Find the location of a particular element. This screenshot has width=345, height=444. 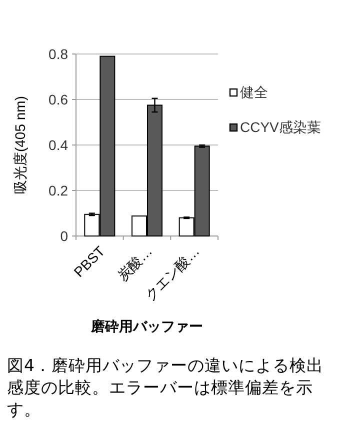

legend-label: CCYV感染葉 is located at coordinates (280, 127).